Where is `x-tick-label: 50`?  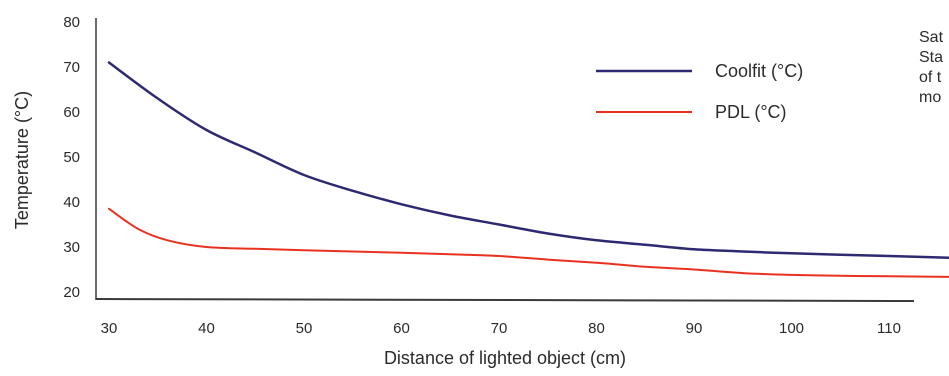 x-tick-label: 50 is located at coordinates (304, 328).